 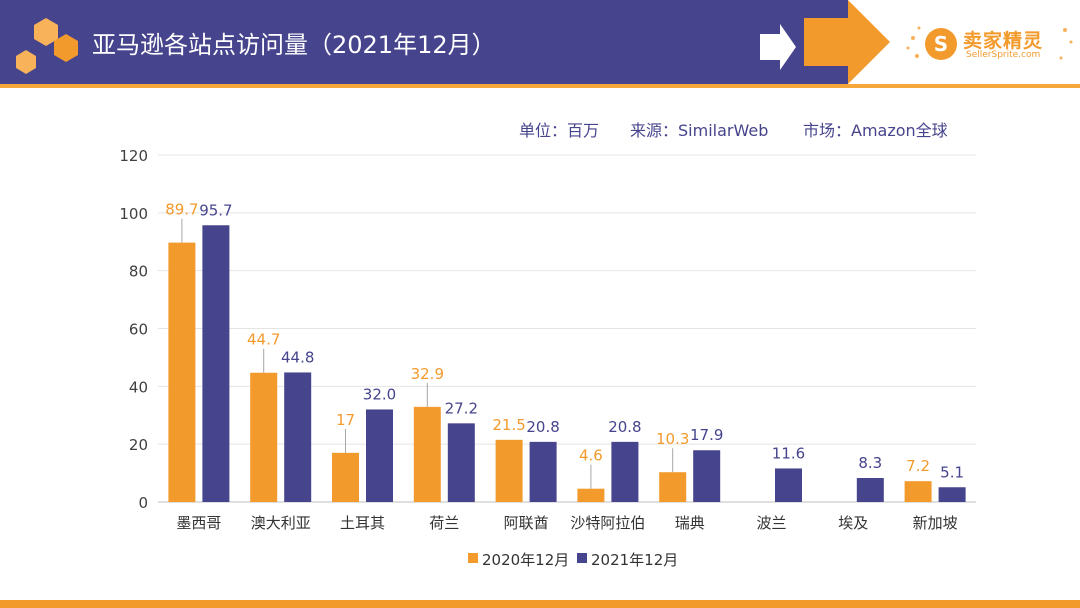 I want to click on hexagon-decoration-icon, so click(x=47, y=46).